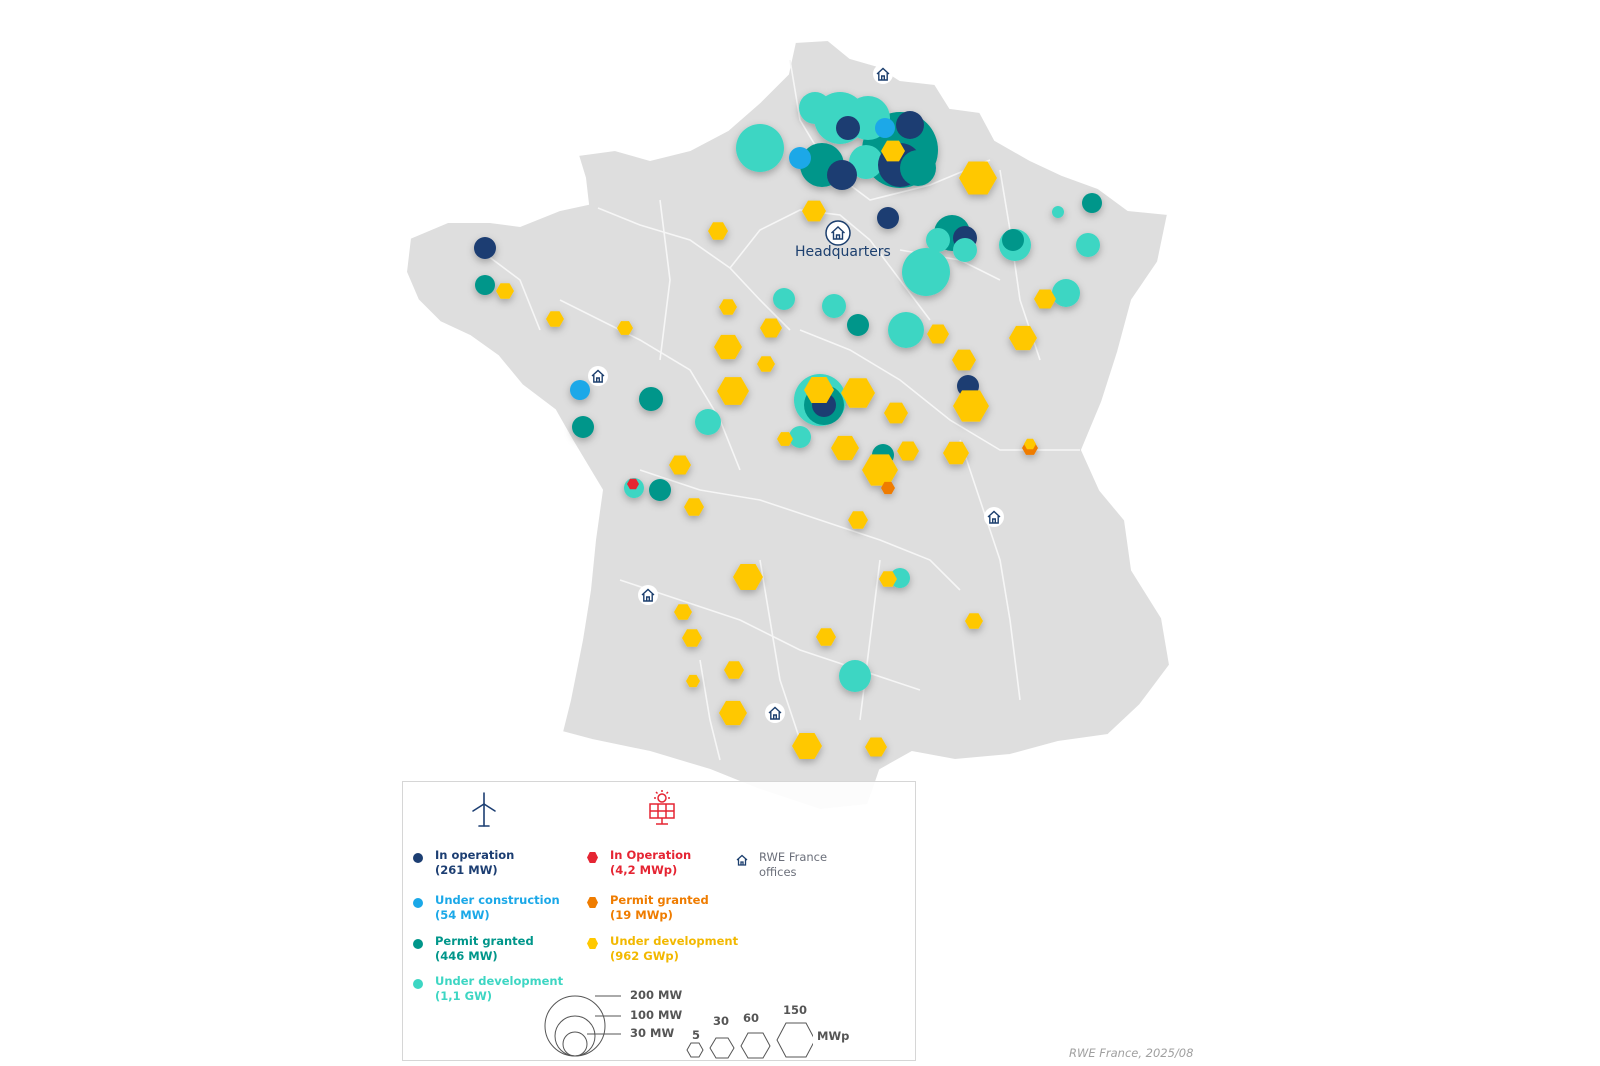 This screenshot has width=1600, height=1066. What do you see at coordinates (781, 865) in the screenshot?
I see `legend-office: RWE France offices` at bounding box center [781, 865].